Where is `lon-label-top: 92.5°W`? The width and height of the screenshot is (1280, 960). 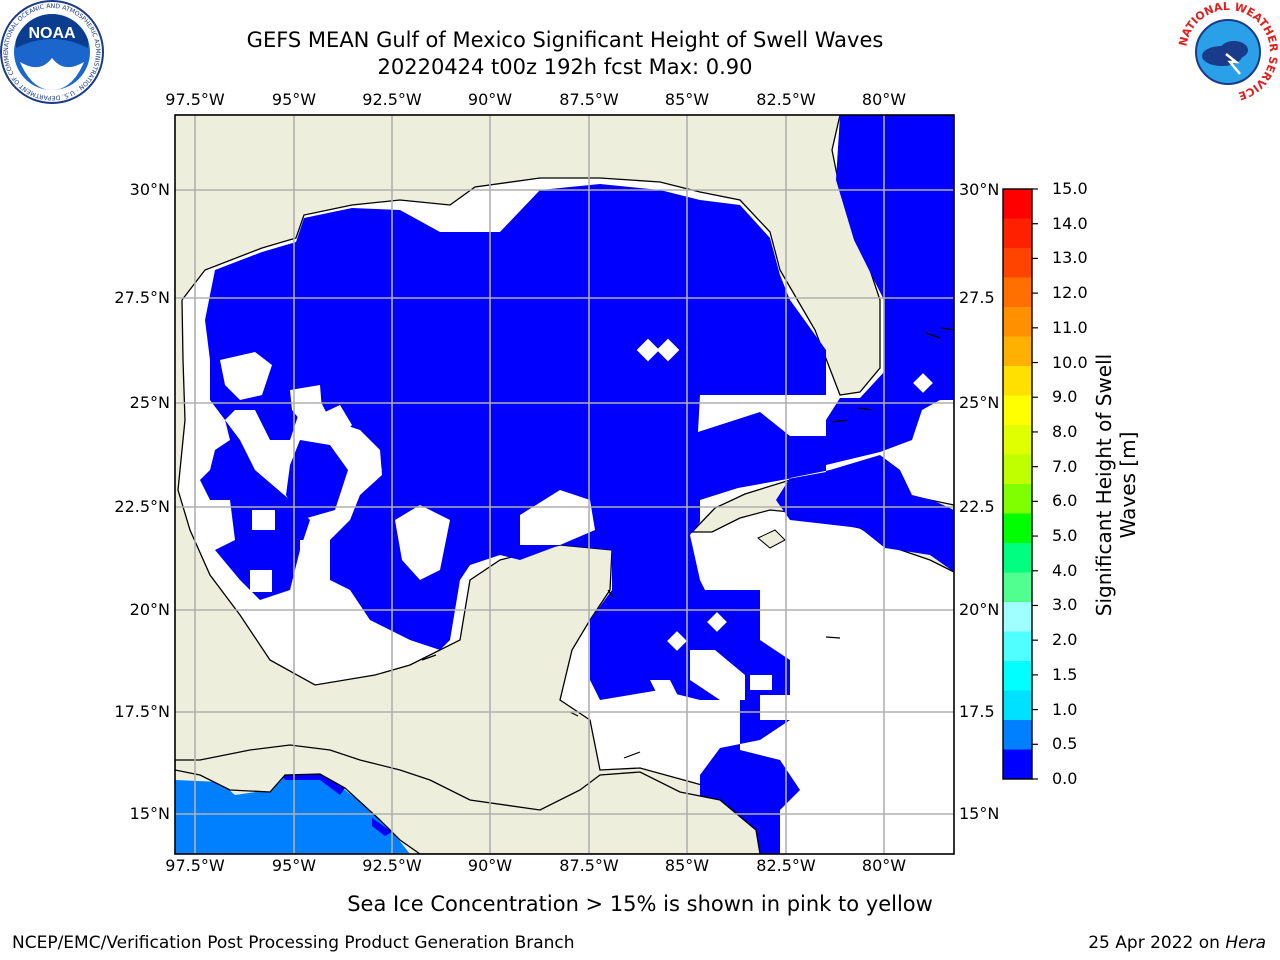
lon-label-top: 92.5°W is located at coordinates (392, 99).